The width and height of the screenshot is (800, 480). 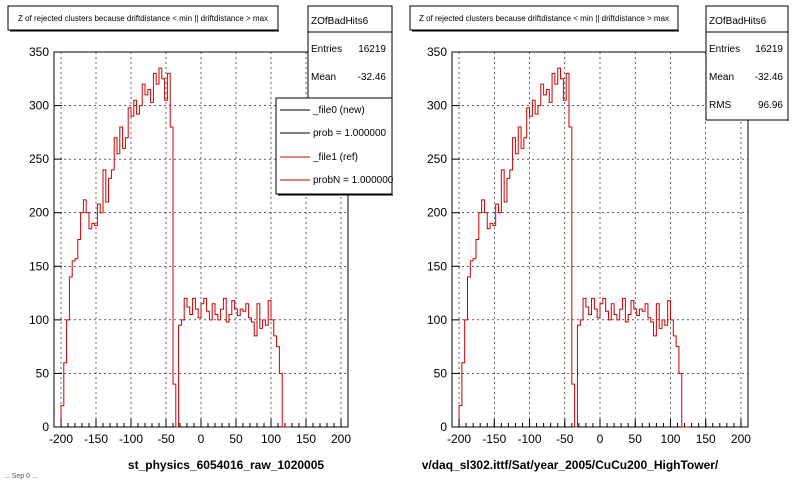 I want to click on legend-box, so click(x=334, y=146).